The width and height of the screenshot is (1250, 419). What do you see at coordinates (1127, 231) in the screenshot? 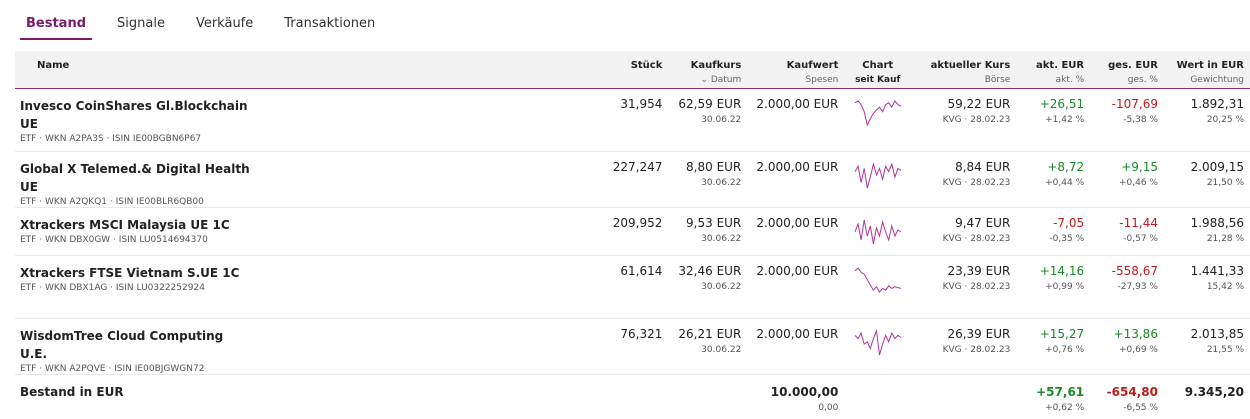
I see `ges-cell: -11,44 -0,57 %` at bounding box center [1127, 231].